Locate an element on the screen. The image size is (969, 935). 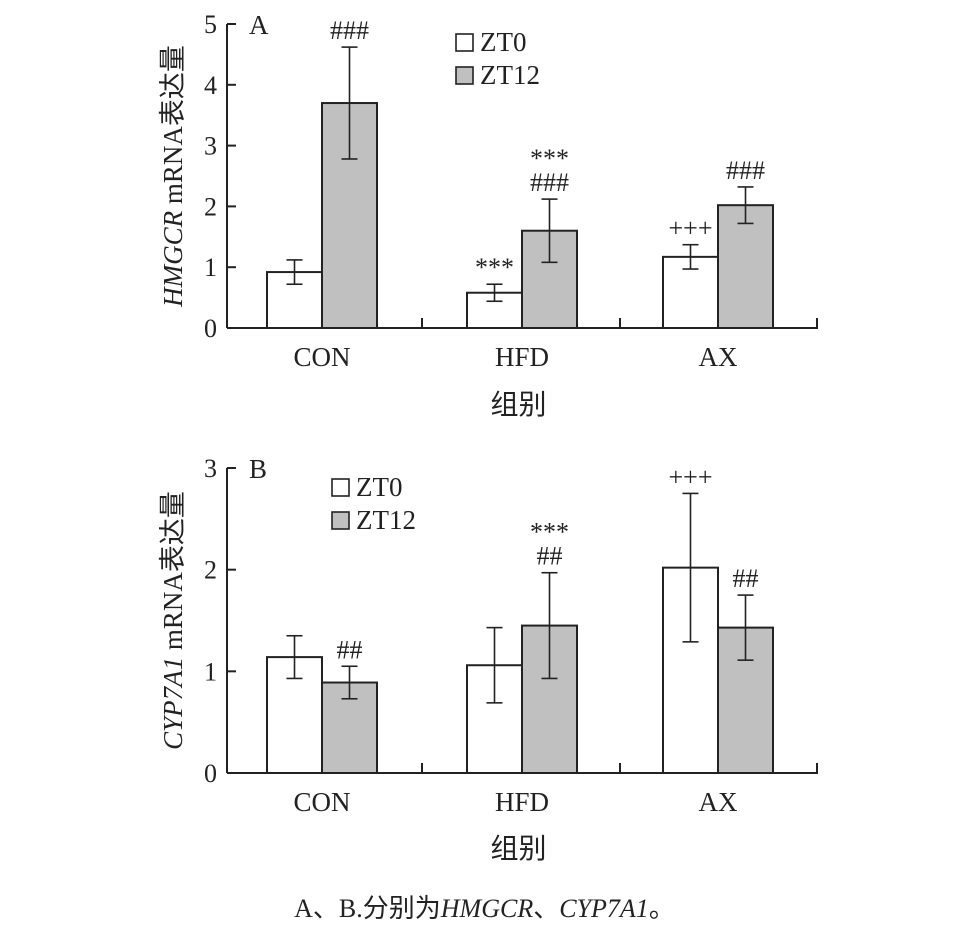
y-axis-label-gene: HMGCR is located at coordinates (173, 258).